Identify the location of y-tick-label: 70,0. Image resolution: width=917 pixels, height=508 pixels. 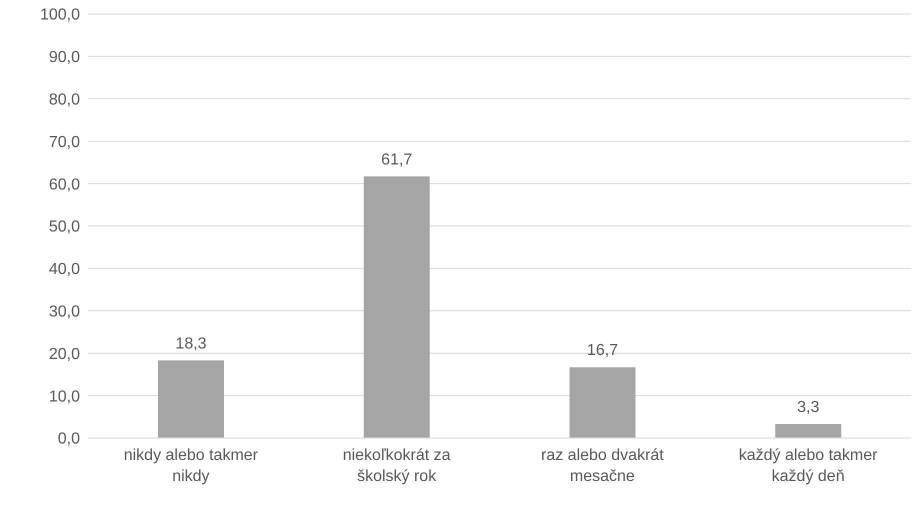
(64, 142).